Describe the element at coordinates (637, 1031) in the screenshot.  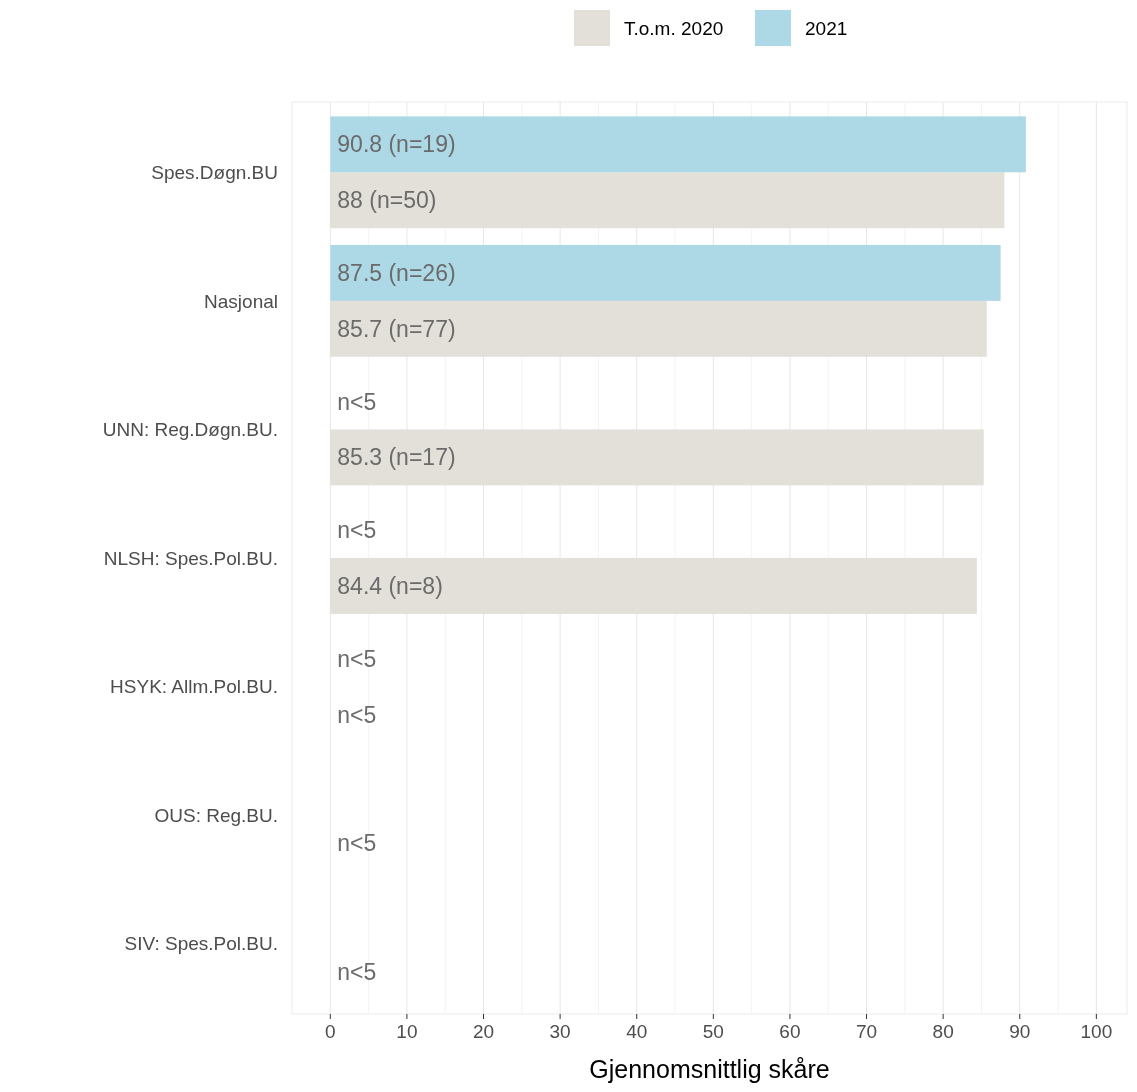
I see `x-tick-label: 40` at that location.